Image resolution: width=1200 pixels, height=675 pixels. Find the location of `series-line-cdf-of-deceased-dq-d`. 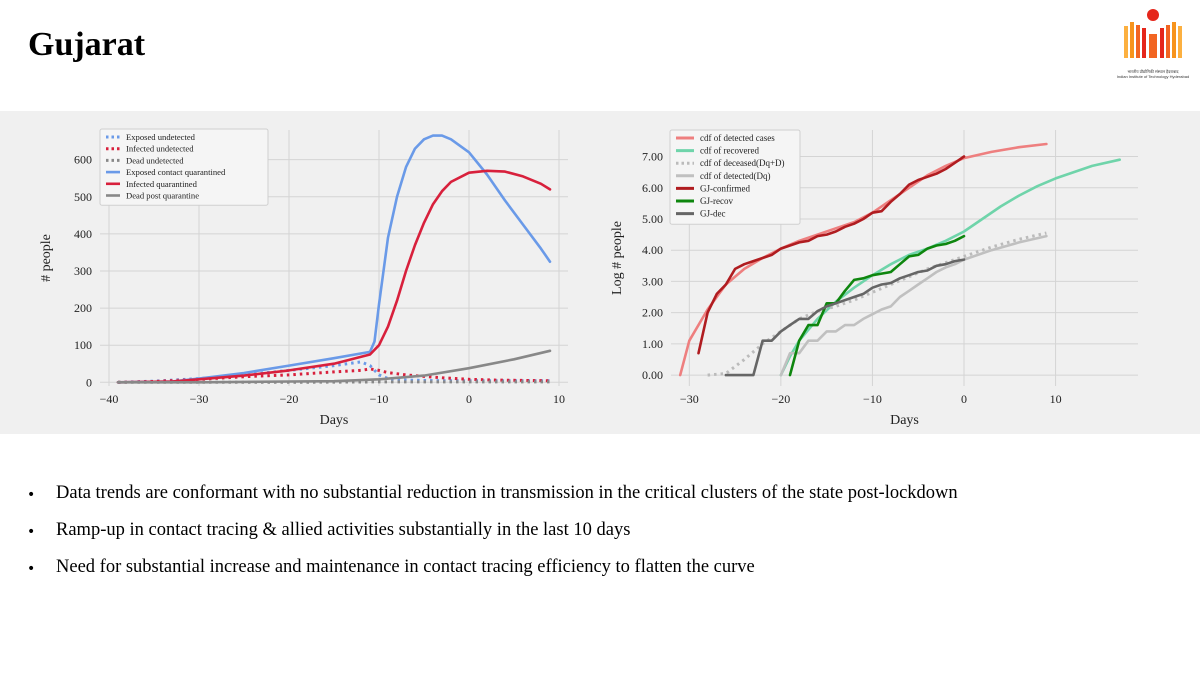

series-line-cdf-of-deceased-dq-d is located at coordinates (877, 304).